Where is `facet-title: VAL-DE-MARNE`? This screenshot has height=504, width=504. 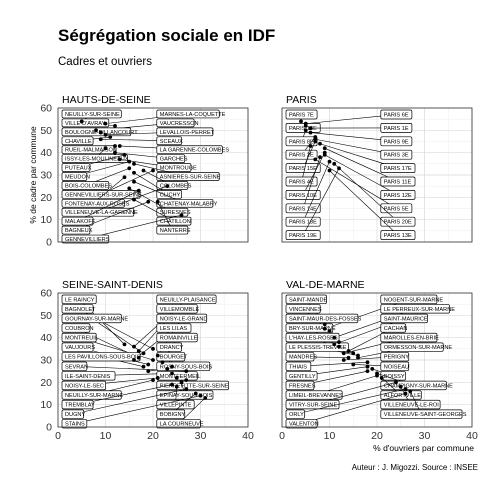 facet-title: VAL-DE-MARNE is located at coordinates (325, 285).